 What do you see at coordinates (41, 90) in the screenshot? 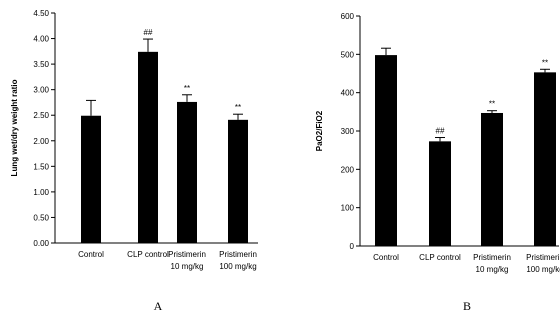
I see `panel-a-y-tick-label: 3.00` at bounding box center [41, 90].